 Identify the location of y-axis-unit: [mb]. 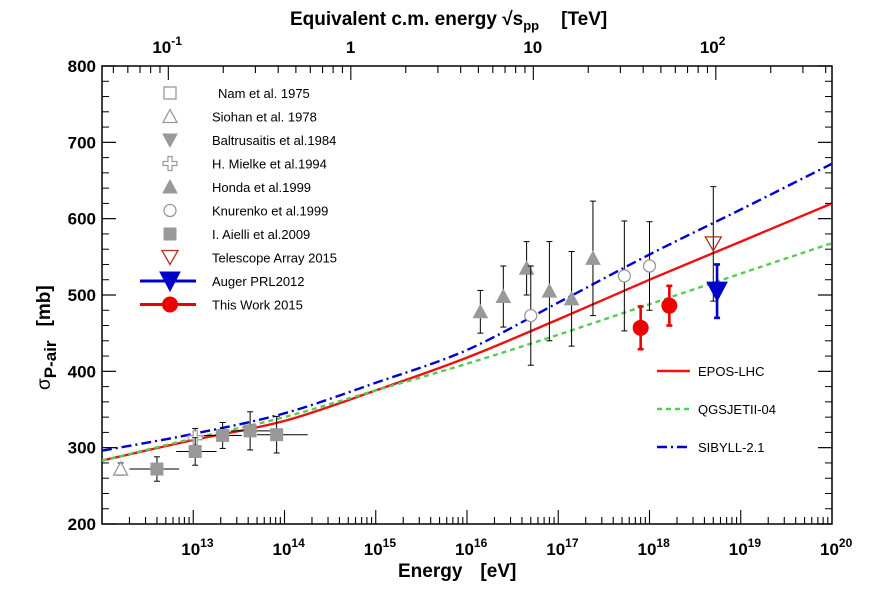
(44, 305).